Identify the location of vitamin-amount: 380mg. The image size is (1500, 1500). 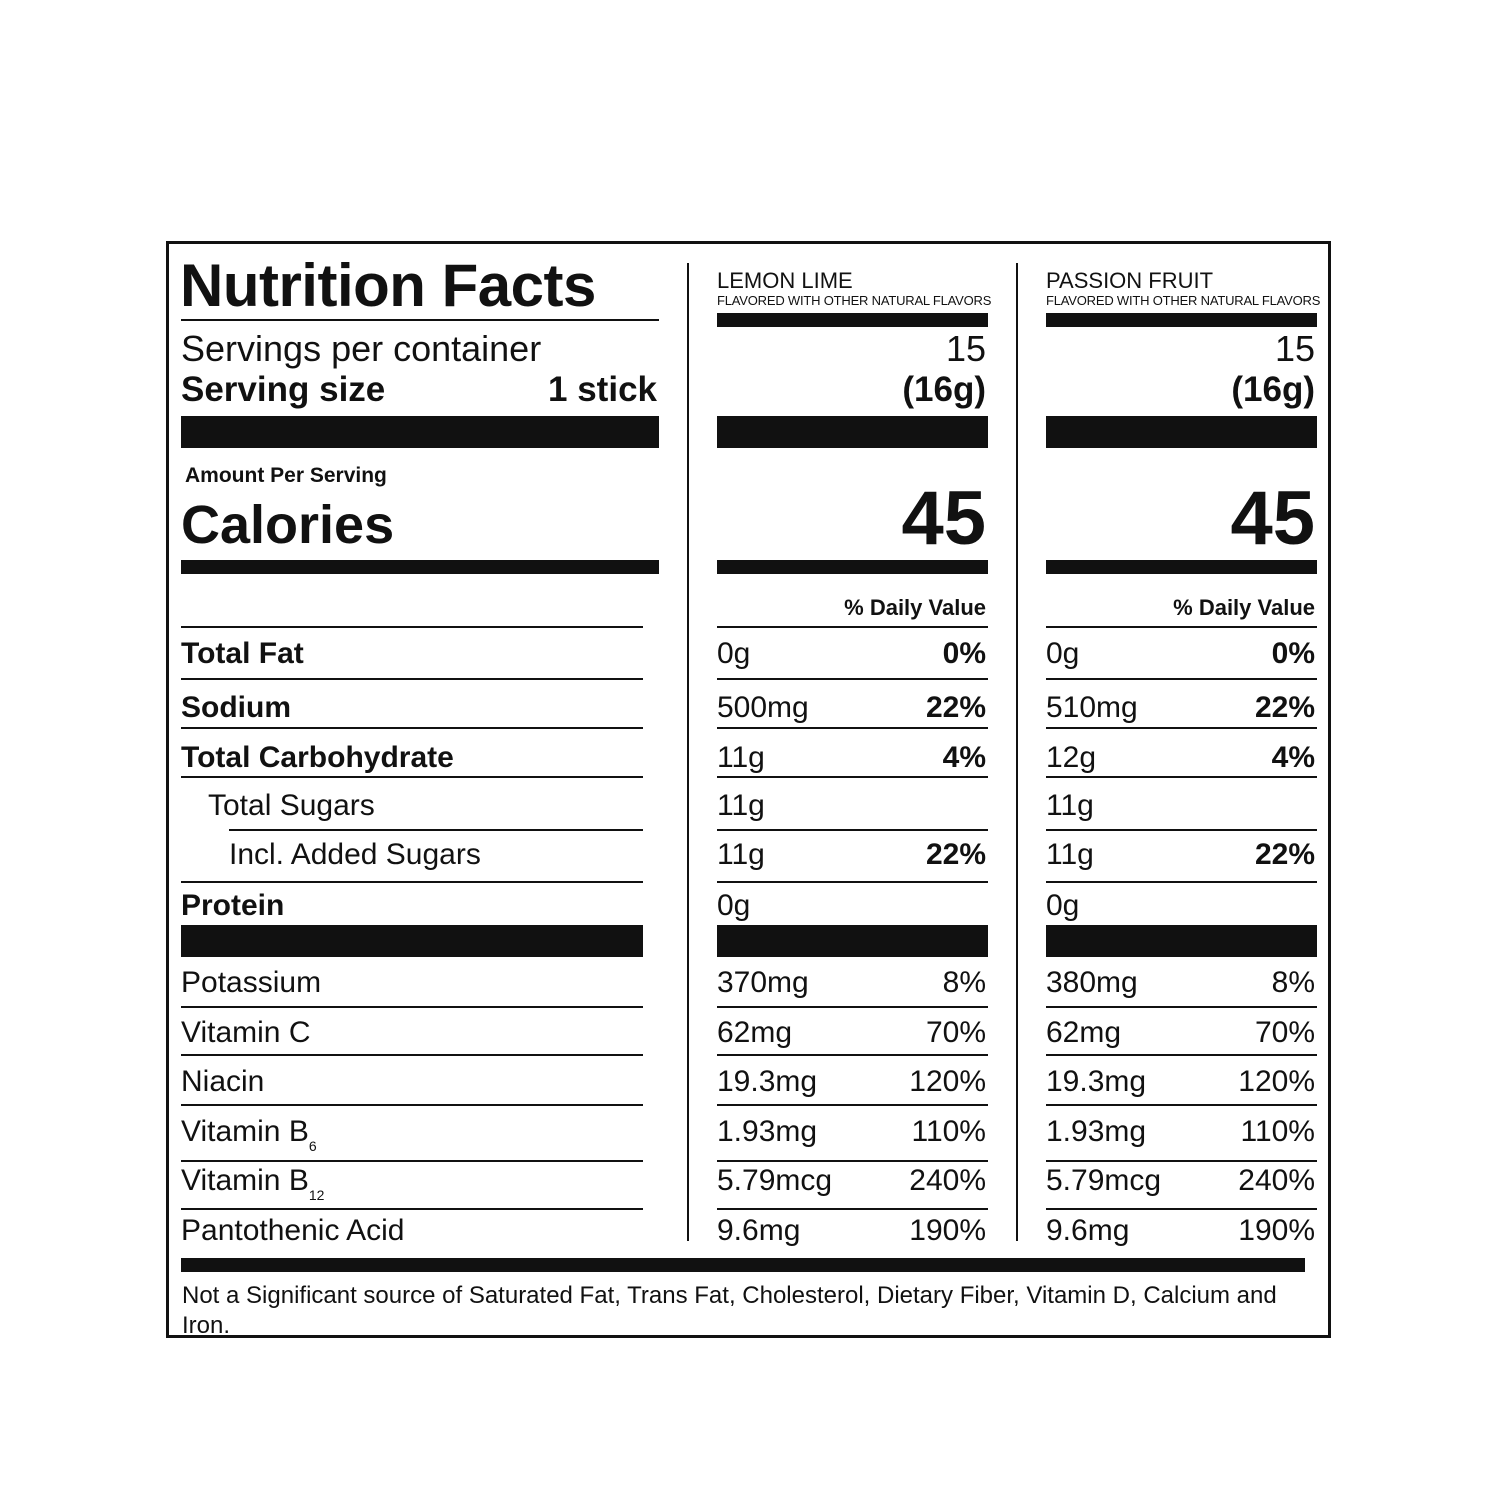
(1092, 982).